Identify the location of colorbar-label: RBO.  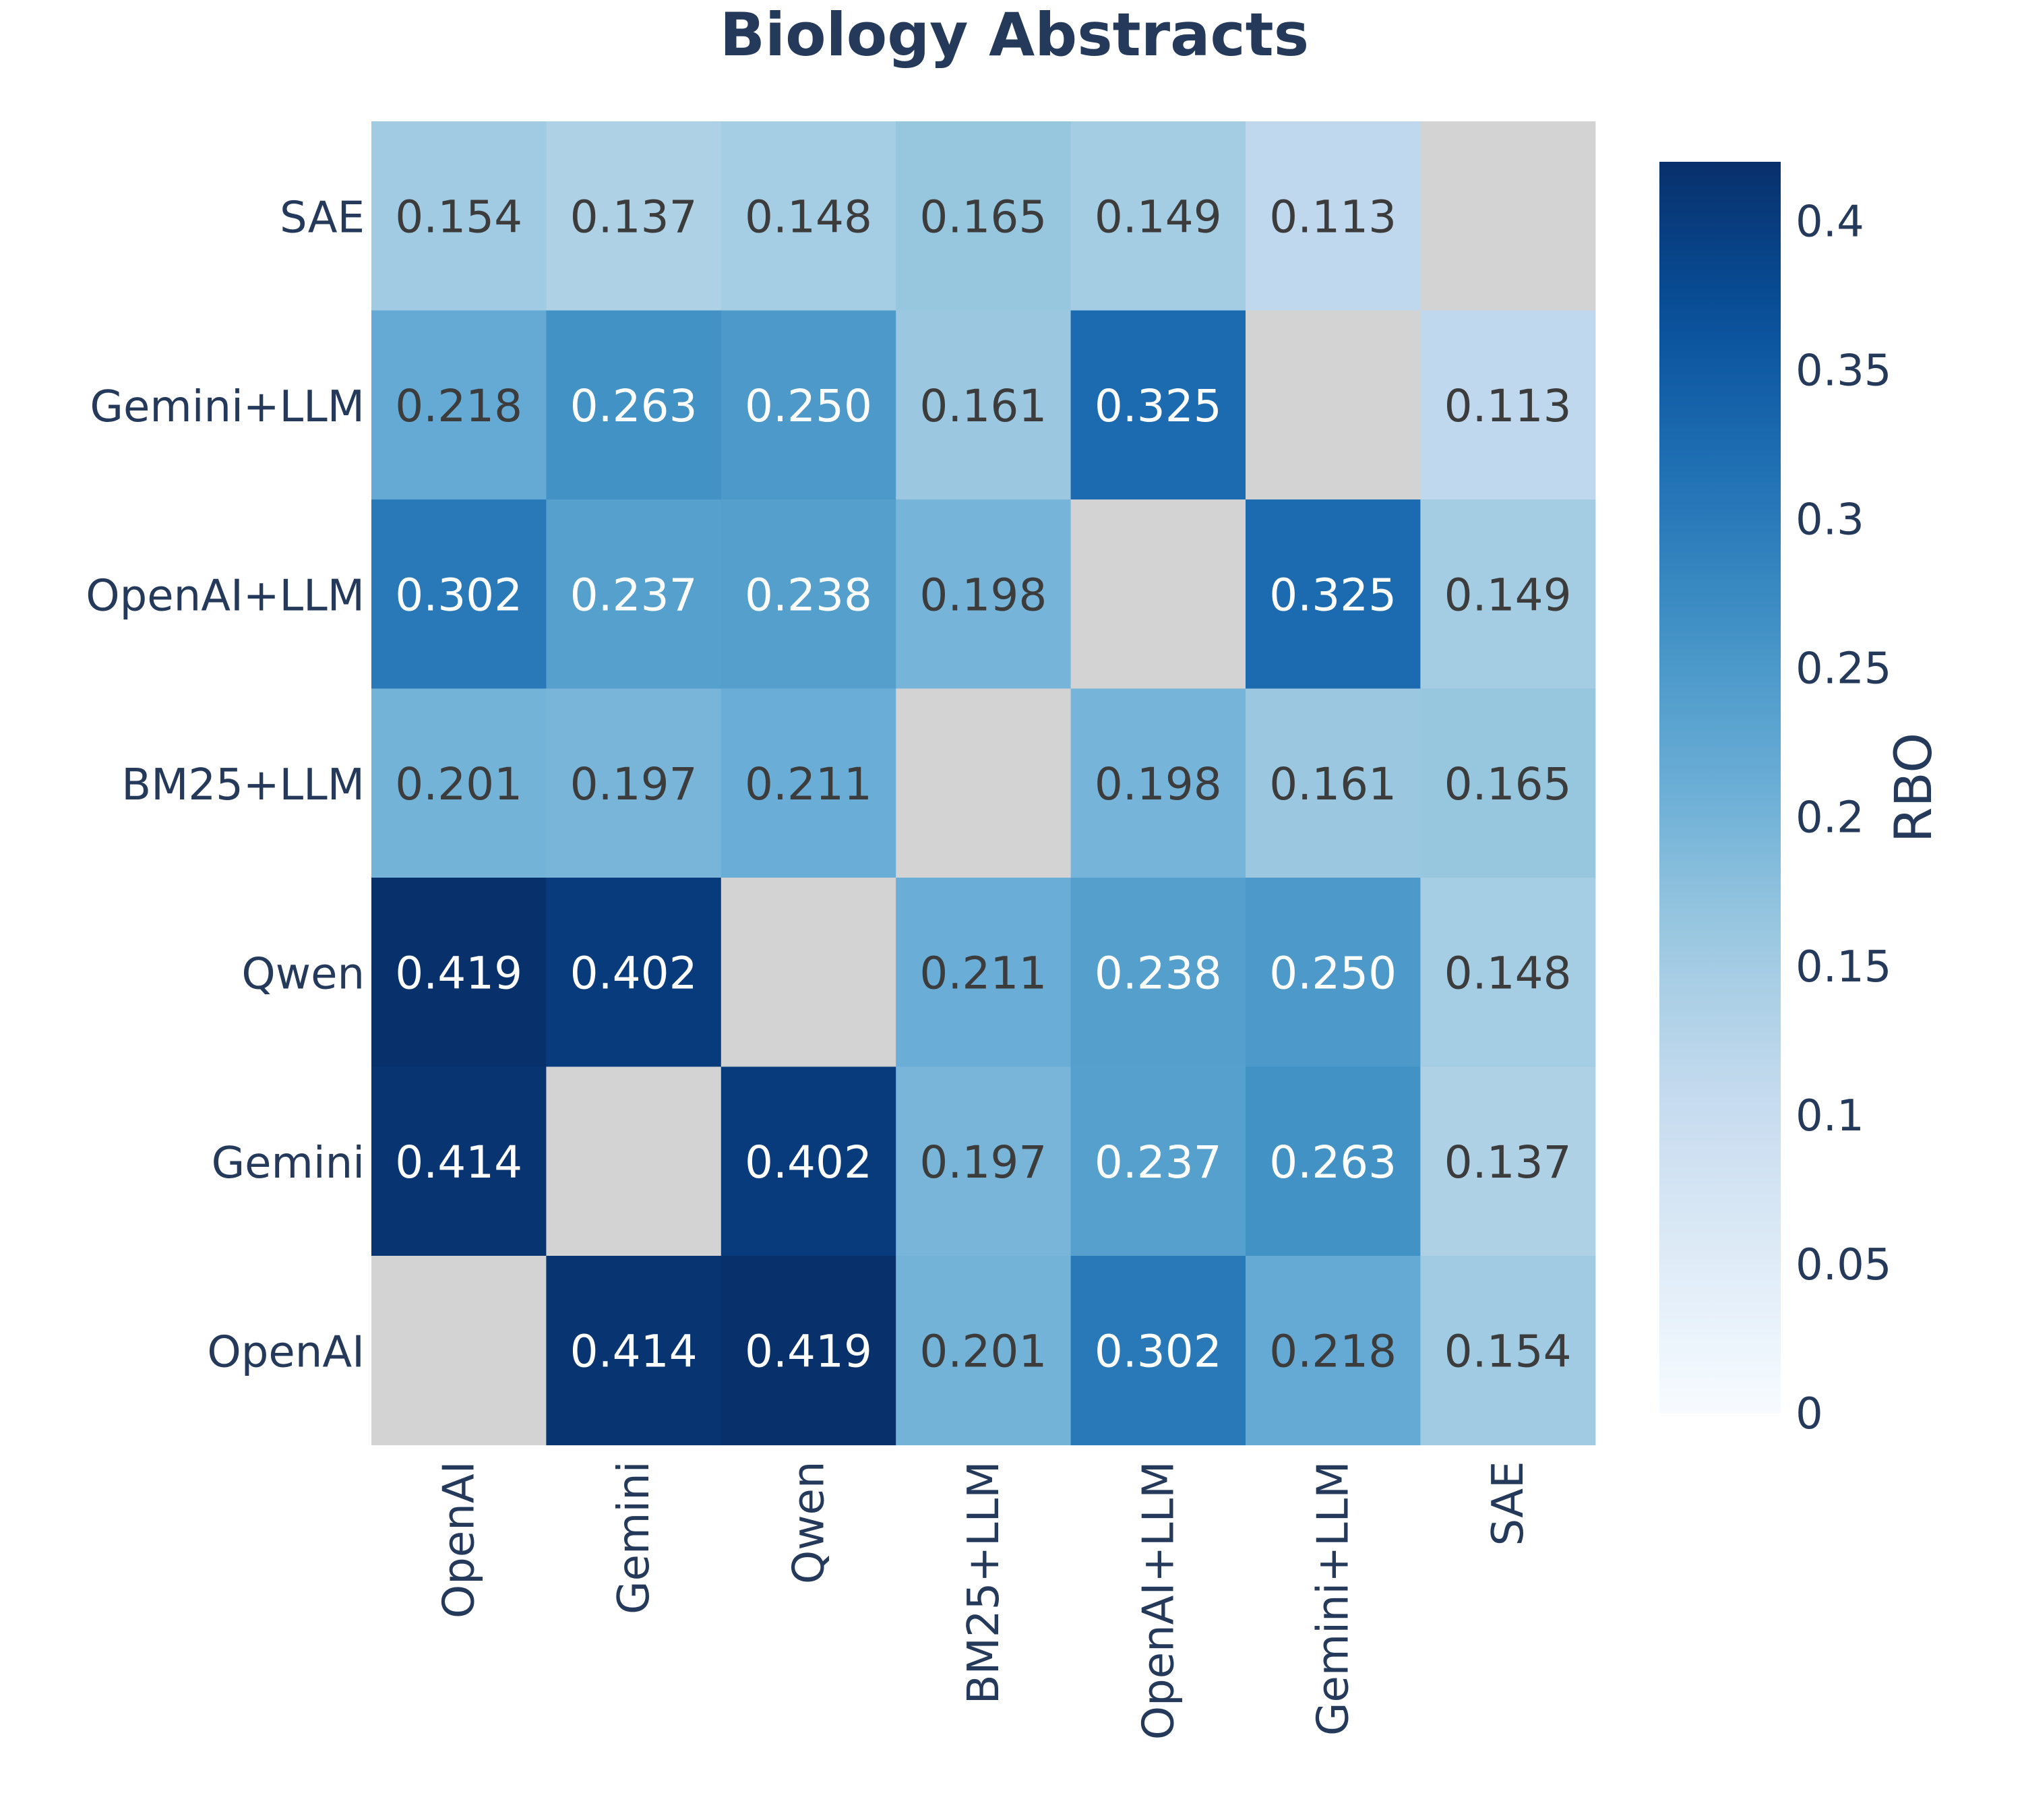
(1913, 788).